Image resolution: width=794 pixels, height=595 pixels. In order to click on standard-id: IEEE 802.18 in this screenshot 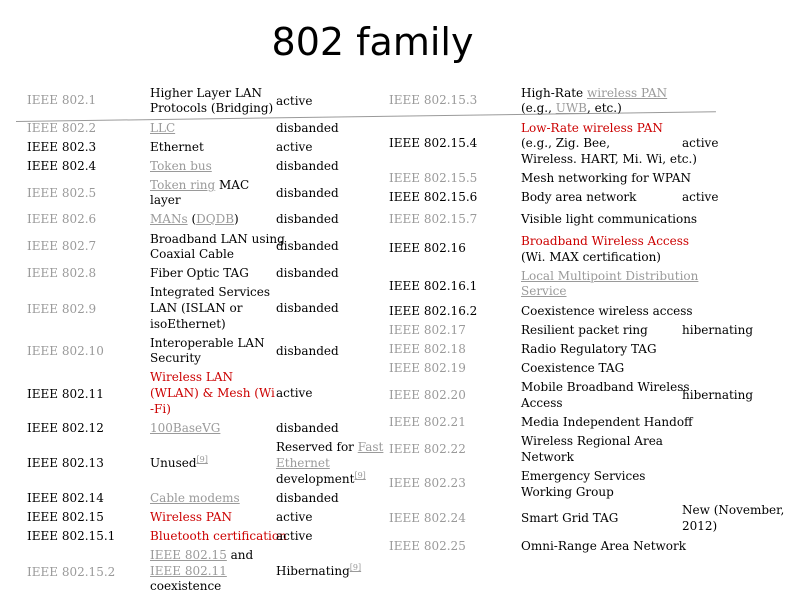, I will do `click(427, 349)`.